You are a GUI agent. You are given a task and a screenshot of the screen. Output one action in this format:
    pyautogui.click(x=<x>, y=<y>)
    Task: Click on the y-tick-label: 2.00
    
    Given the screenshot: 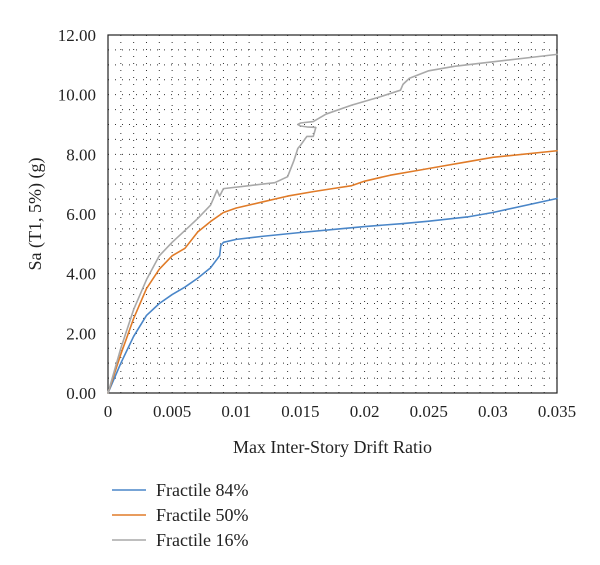 What is the action you would take?
    pyautogui.click(x=81, y=333)
    